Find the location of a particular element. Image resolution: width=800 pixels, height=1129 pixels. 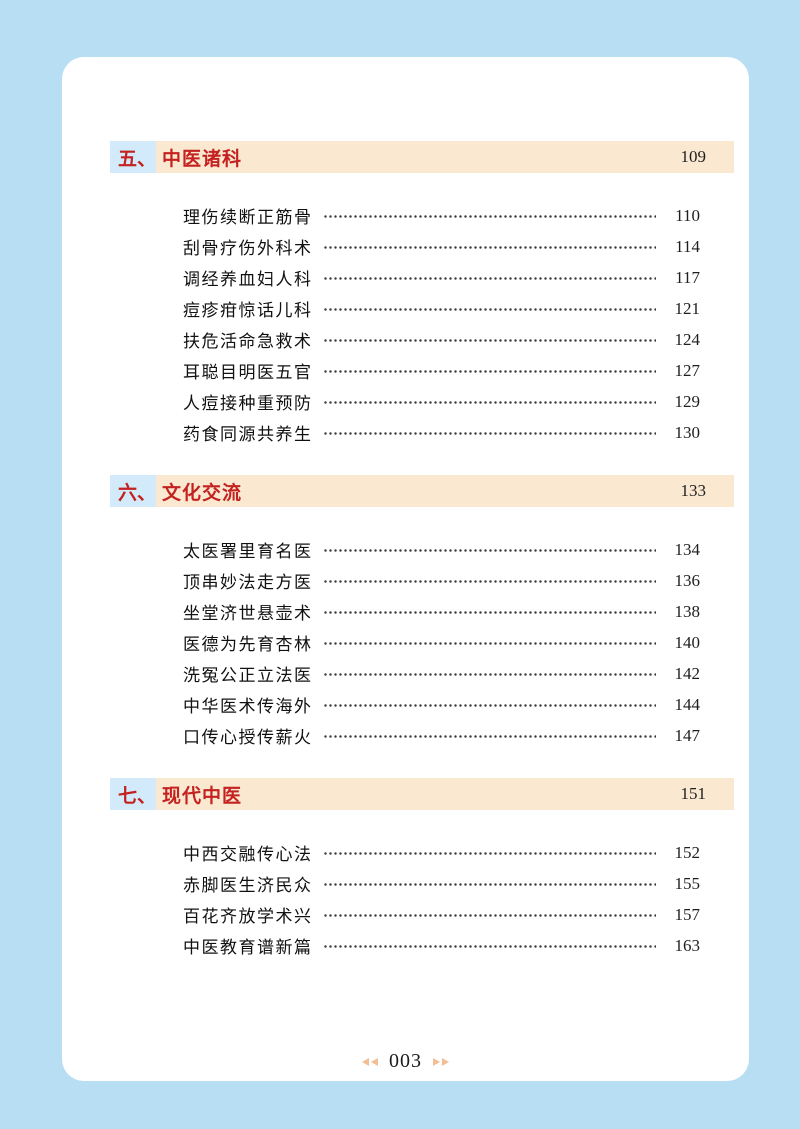

section-number: 六、 is located at coordinates (133, 491).